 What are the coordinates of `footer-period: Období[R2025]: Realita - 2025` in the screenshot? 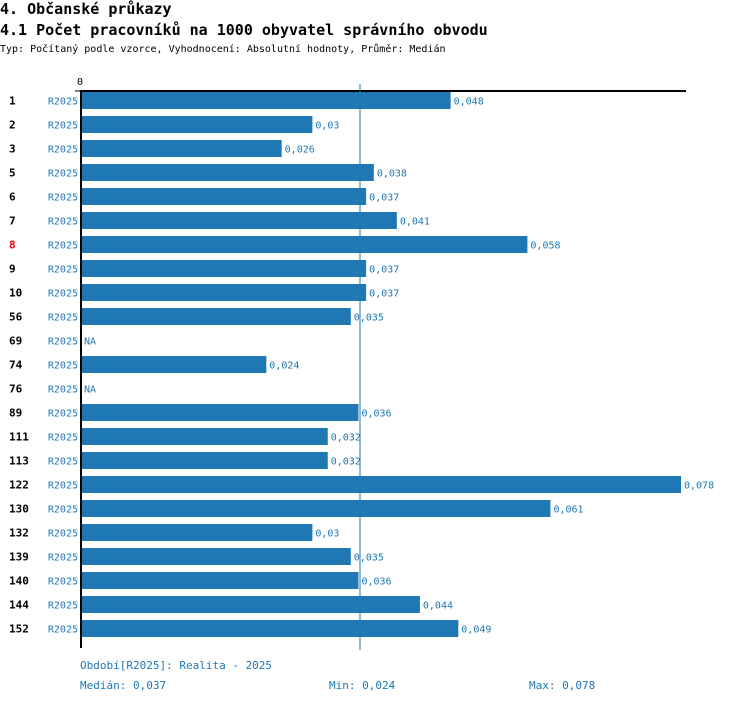 It's located at (176, 665).